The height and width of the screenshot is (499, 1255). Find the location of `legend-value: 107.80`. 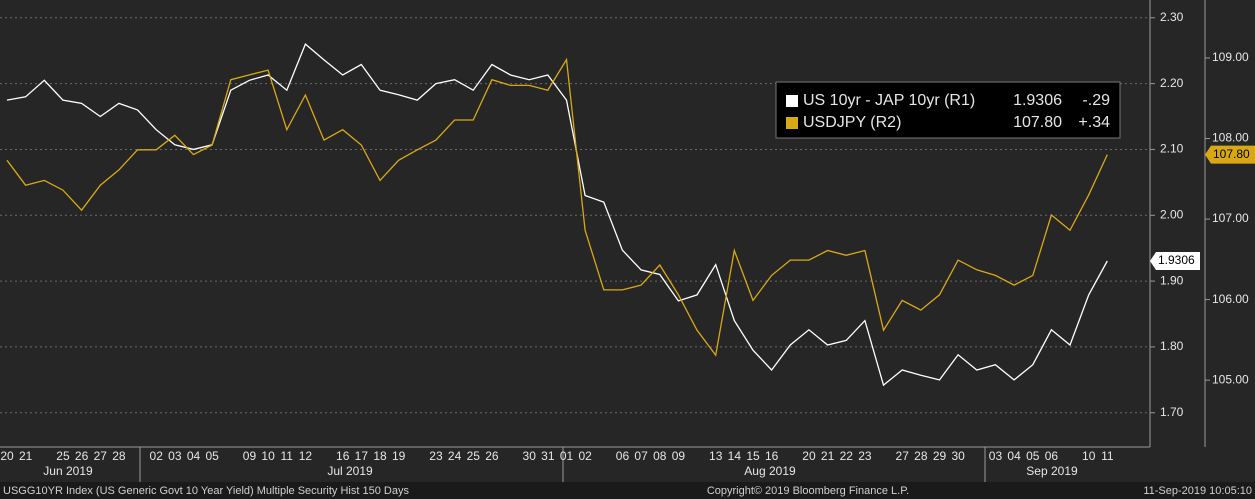

legend-value: 107.80 is located at coordinates (1037, 122).